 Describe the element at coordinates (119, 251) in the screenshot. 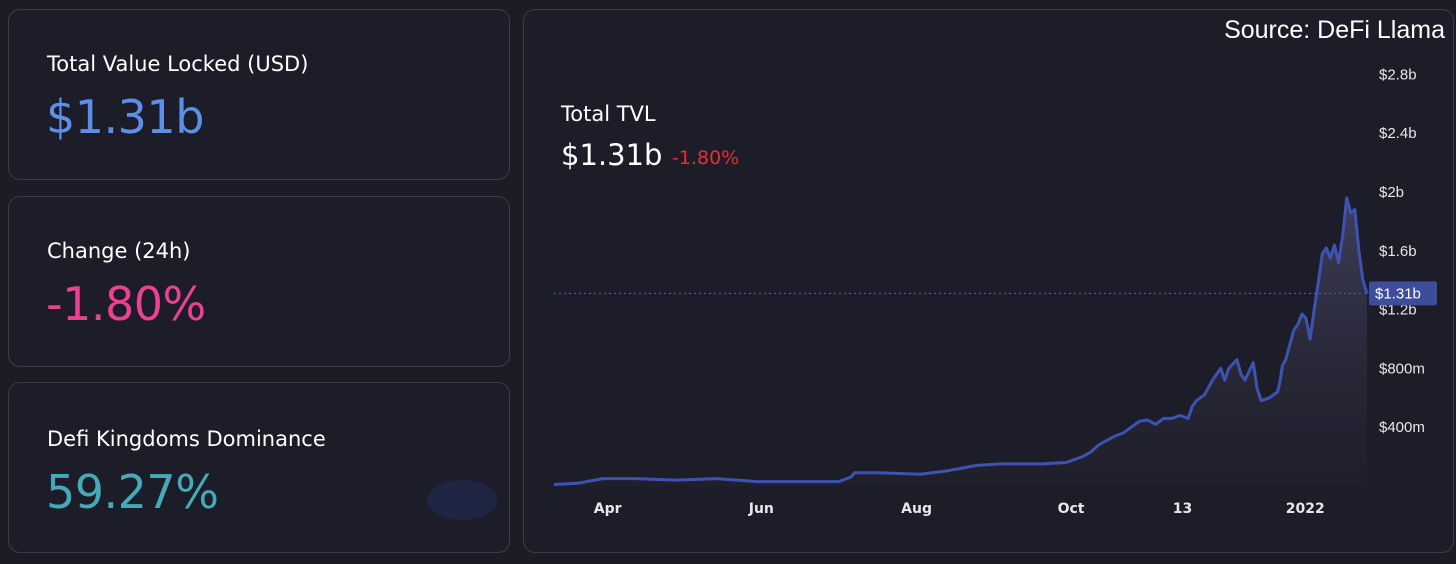

I see `change-card-label: Change (24h)` at that location.